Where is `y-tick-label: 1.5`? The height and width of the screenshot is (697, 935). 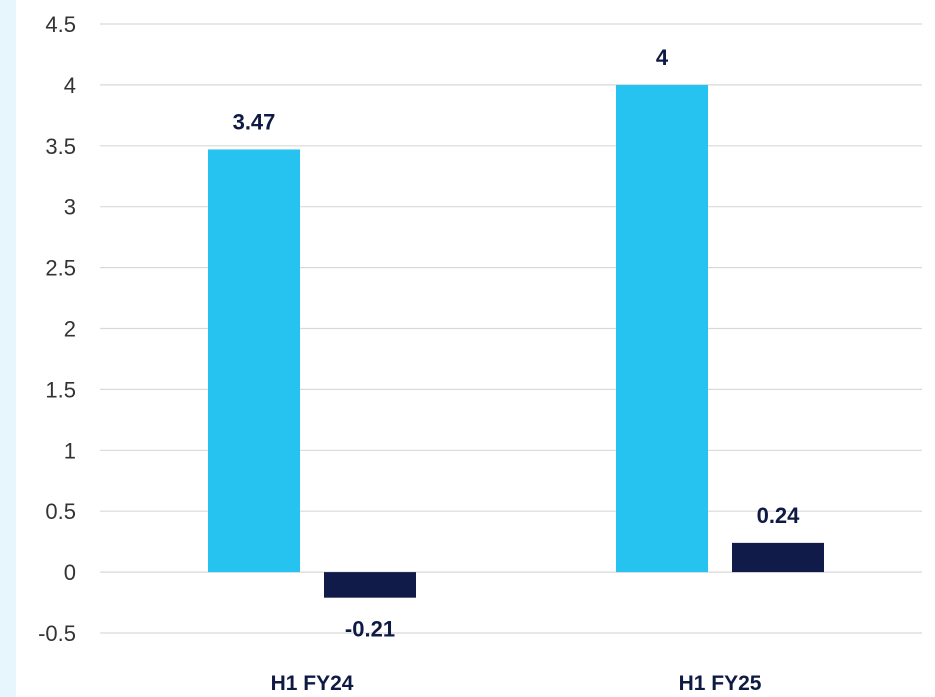
y-tick-label: 1.5 is located at coordinates (60, 389).